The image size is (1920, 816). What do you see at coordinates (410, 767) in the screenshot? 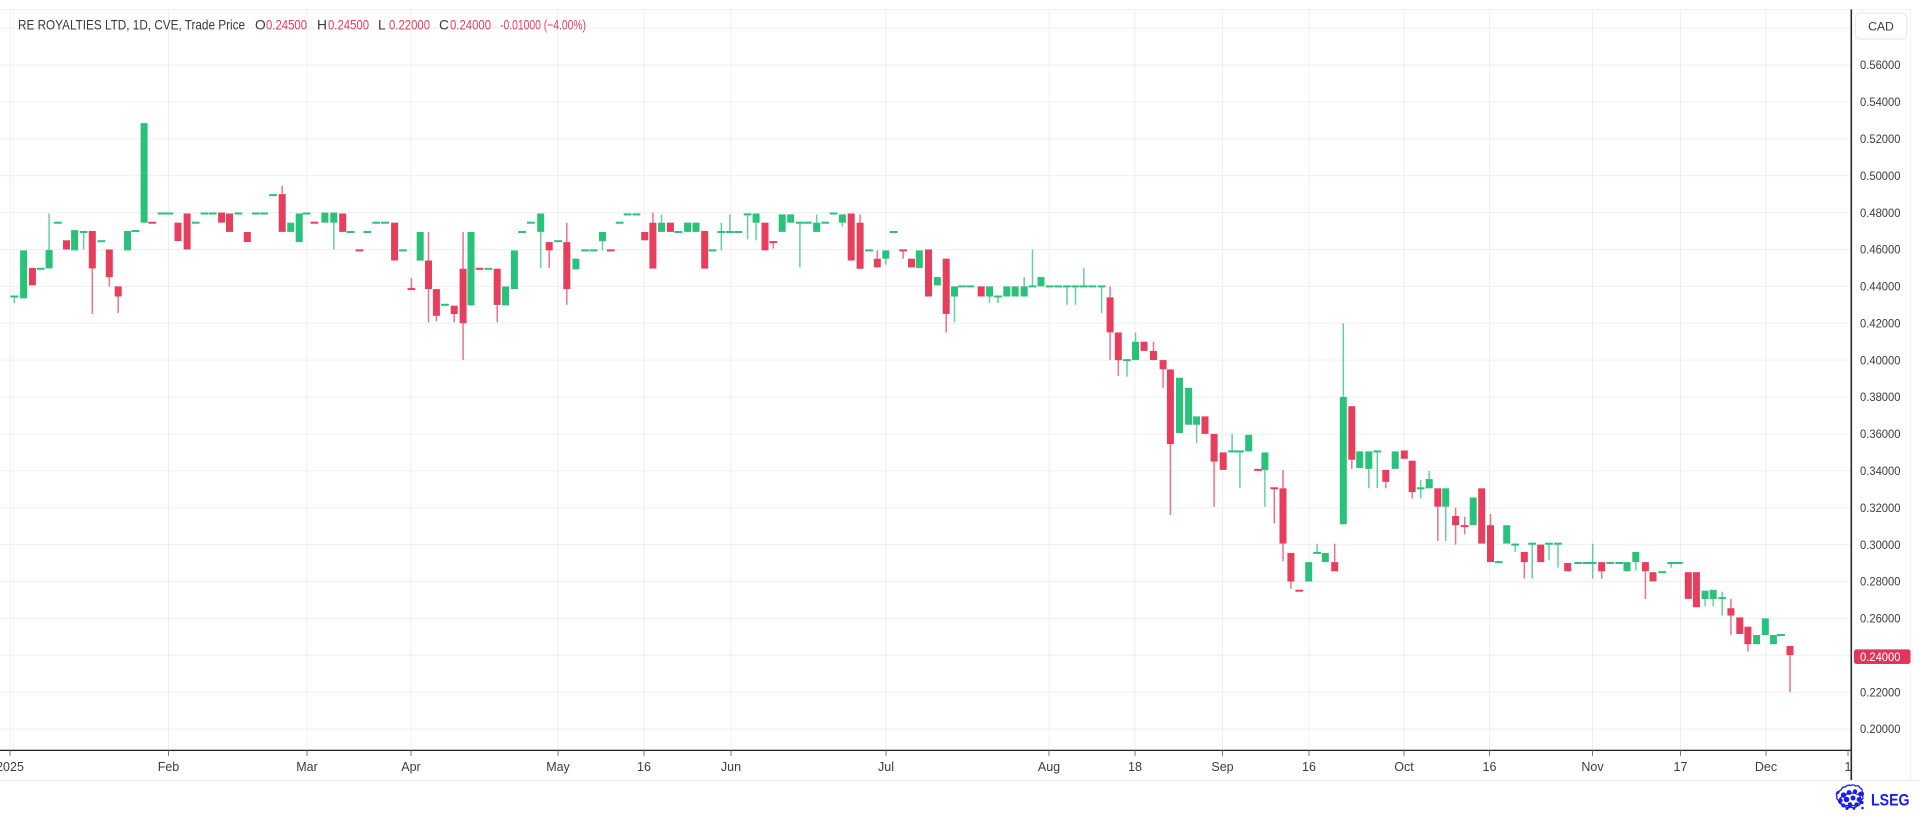
I see `svg-text: Apr` at bounding box center [410, 767].